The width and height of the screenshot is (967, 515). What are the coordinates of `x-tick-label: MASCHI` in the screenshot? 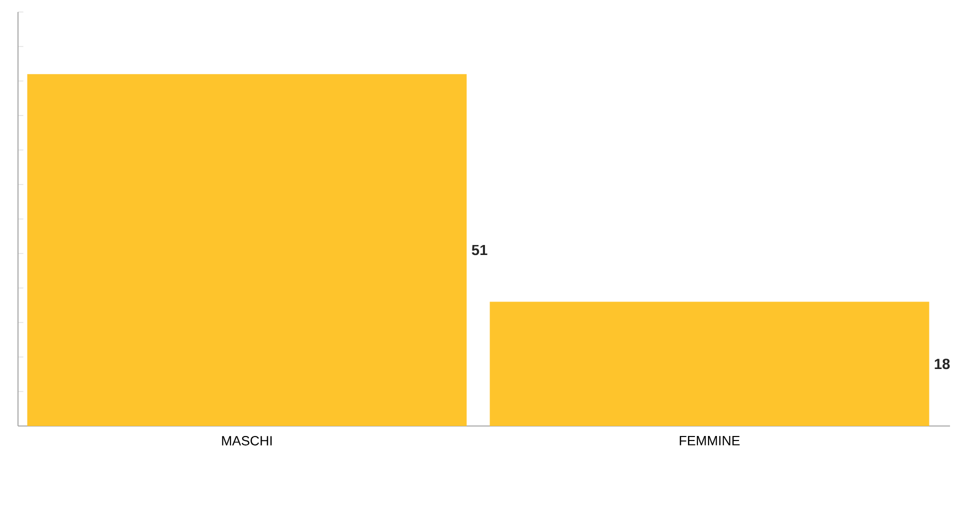 It's located at (247, 441).